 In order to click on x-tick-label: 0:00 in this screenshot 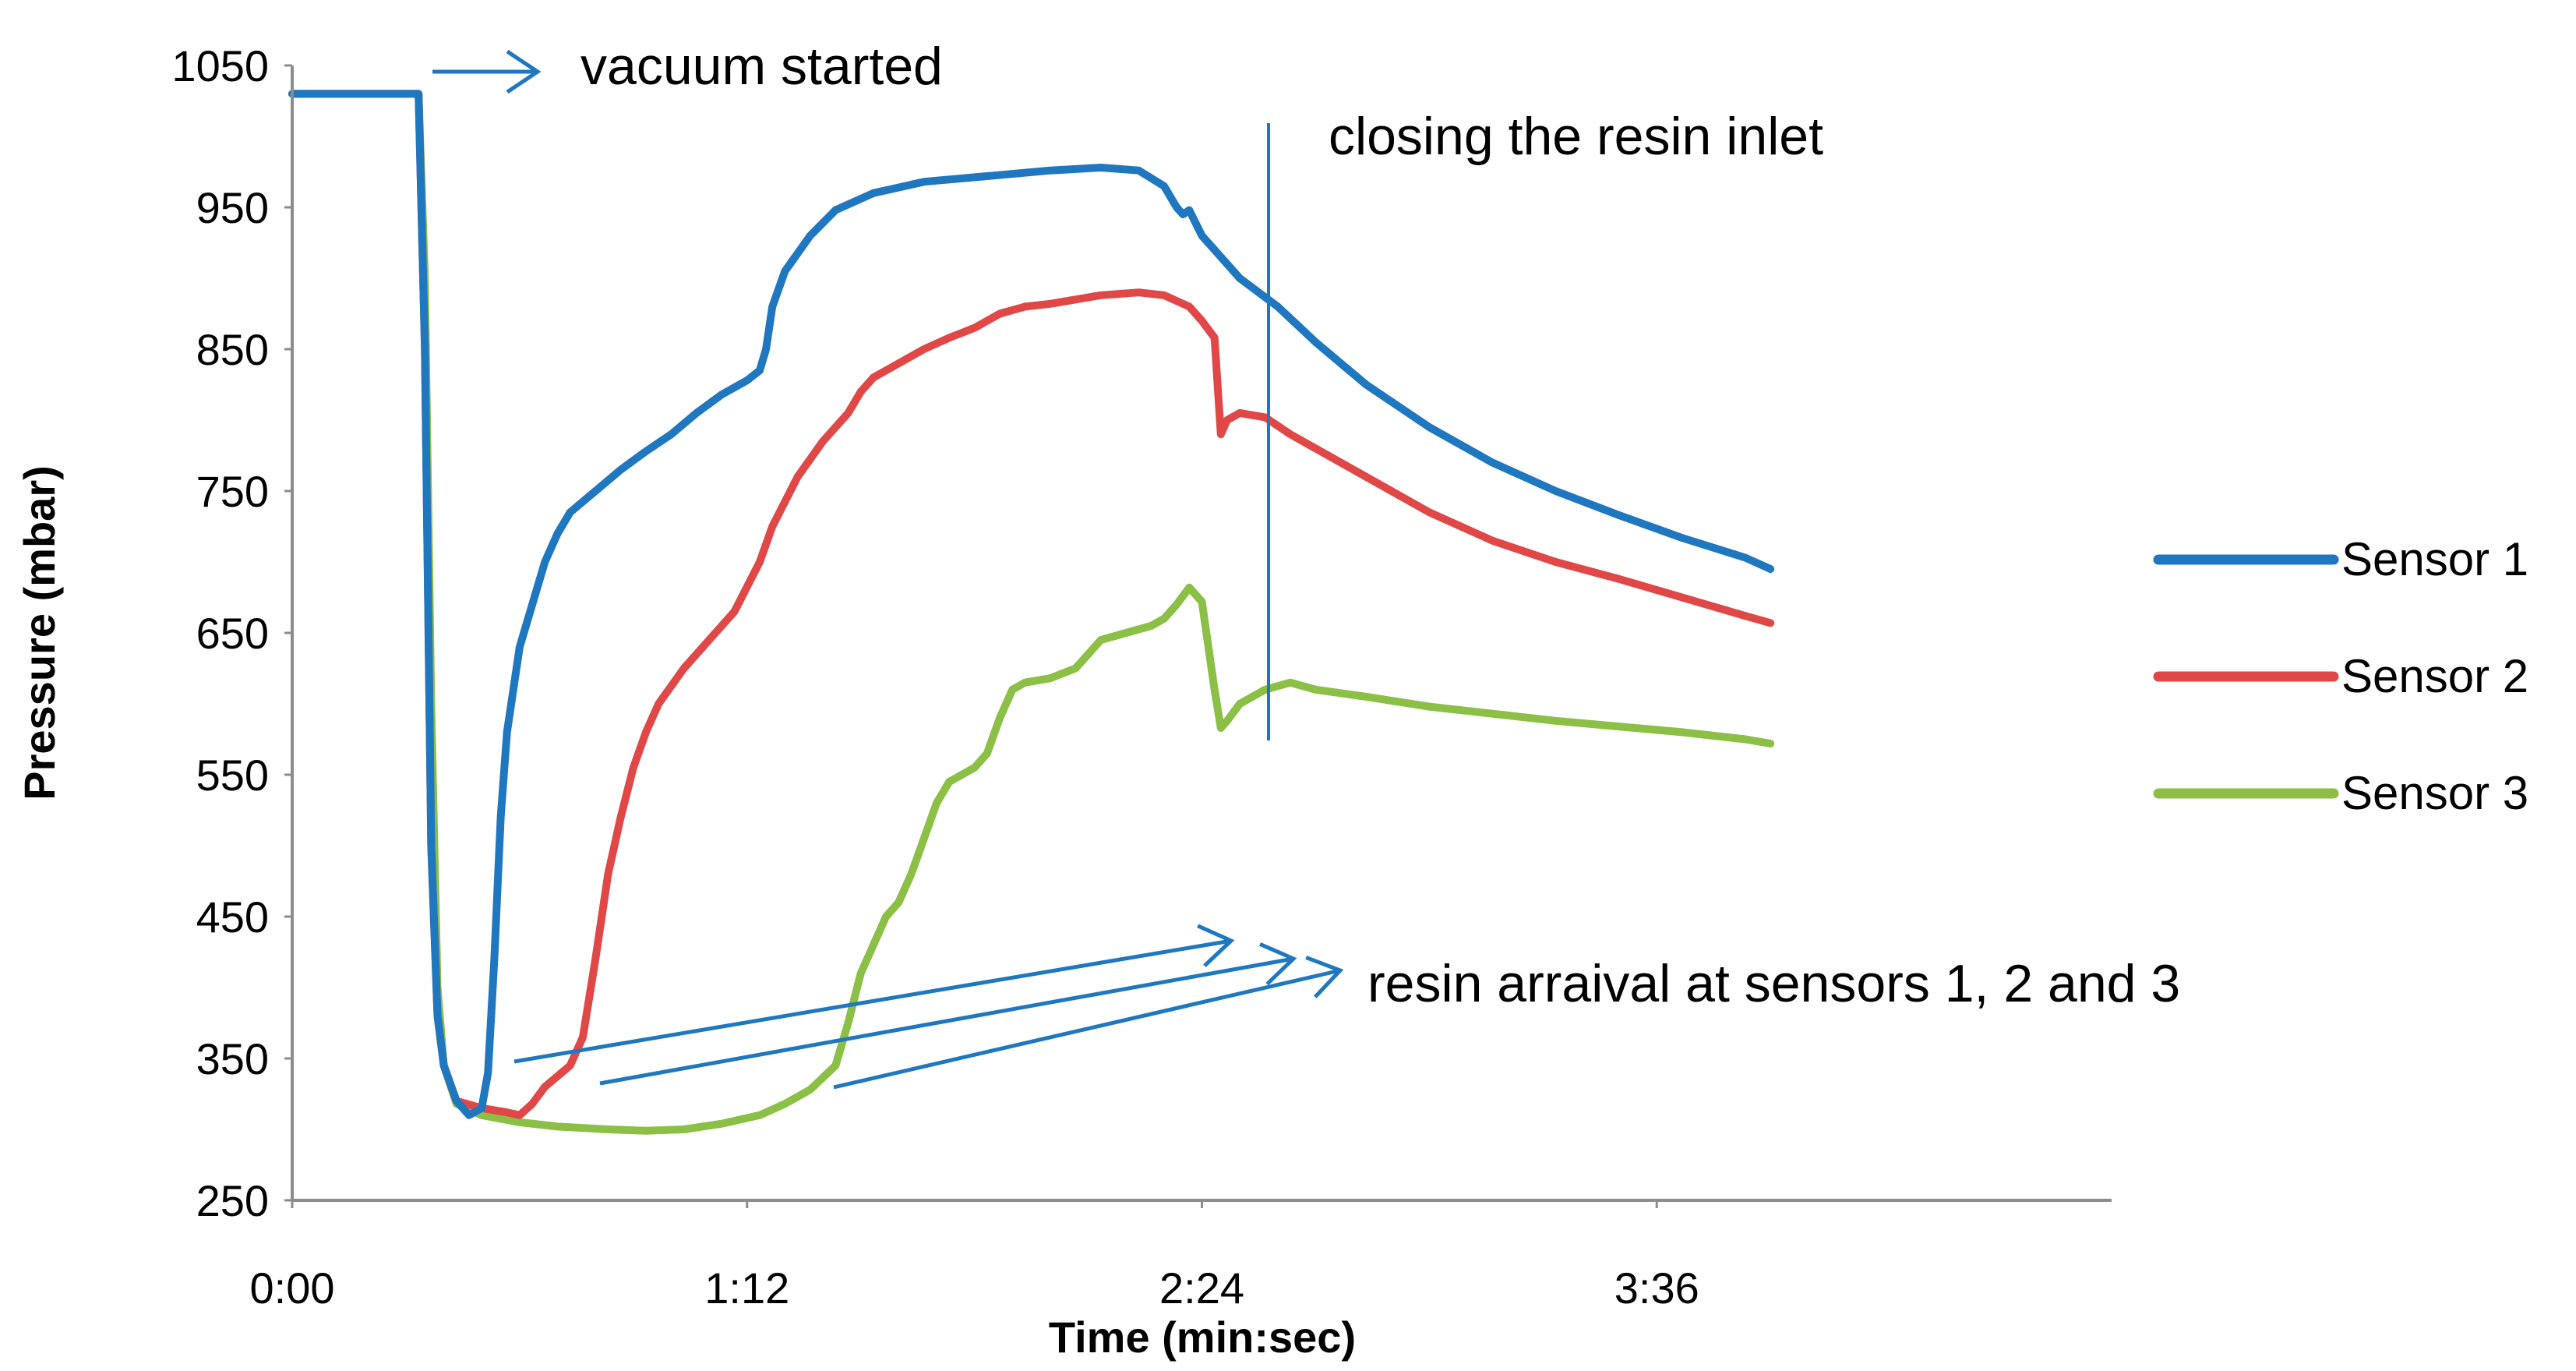, I will do `click(292, 1288)`.